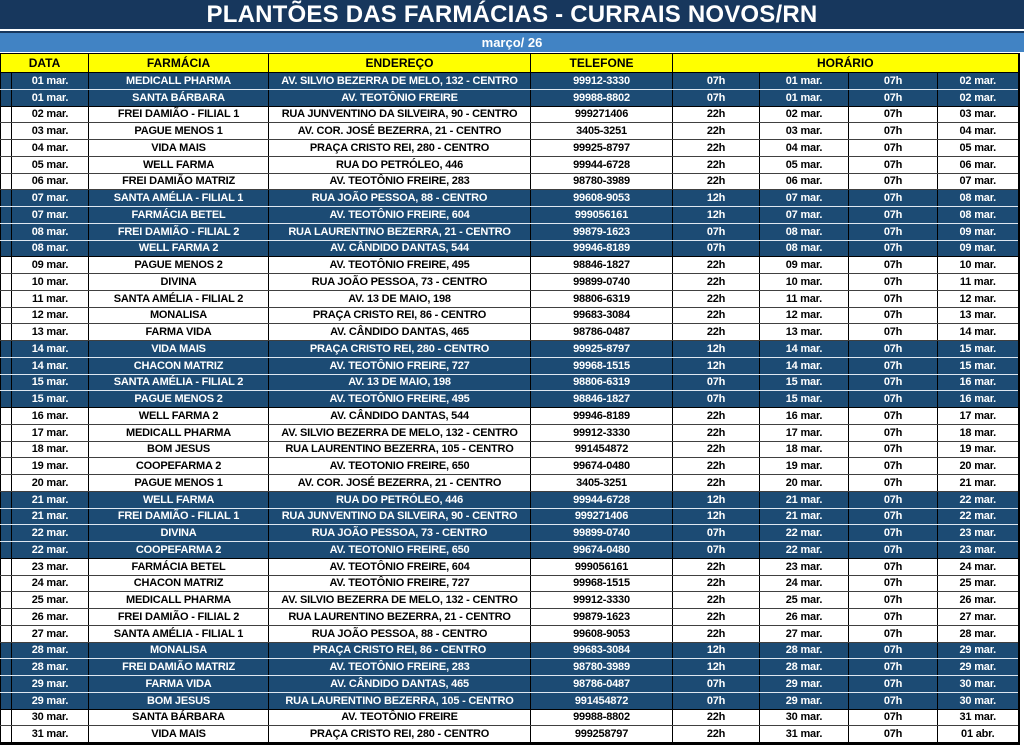 This screenshot has width=1024, height=745. Describe the element at coordinates (179, 63) in the screenshot. I see `column-header-pharmacy: FARMÁCIA` at that location.